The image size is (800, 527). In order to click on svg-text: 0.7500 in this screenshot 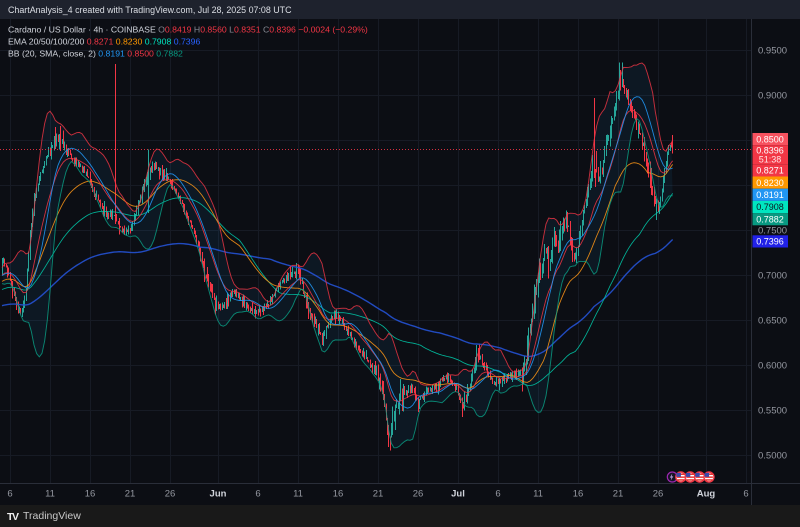, I will do `click(772, 231)`.